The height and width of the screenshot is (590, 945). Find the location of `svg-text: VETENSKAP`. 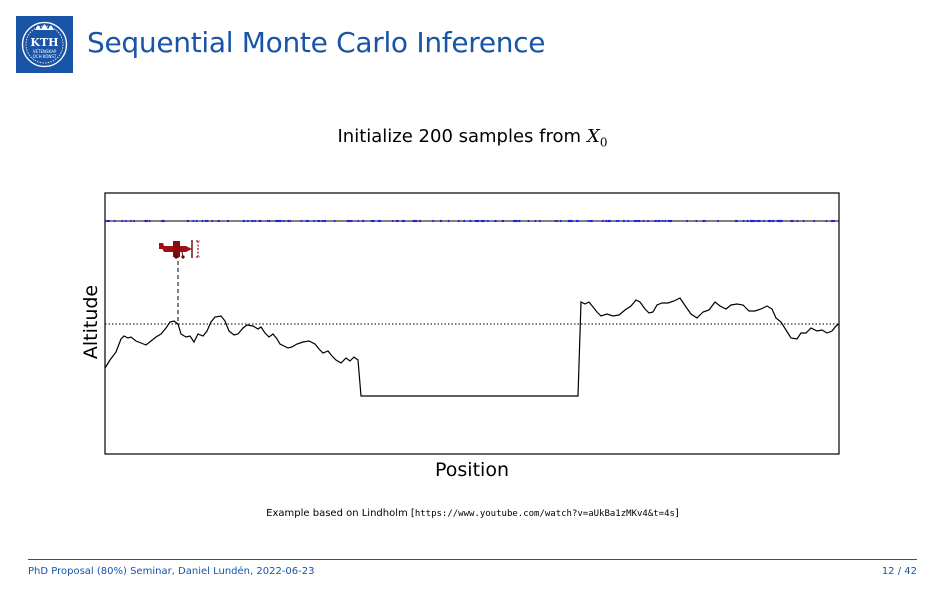

svg-text: VETENSKAP is located at coordinates (45, 51).